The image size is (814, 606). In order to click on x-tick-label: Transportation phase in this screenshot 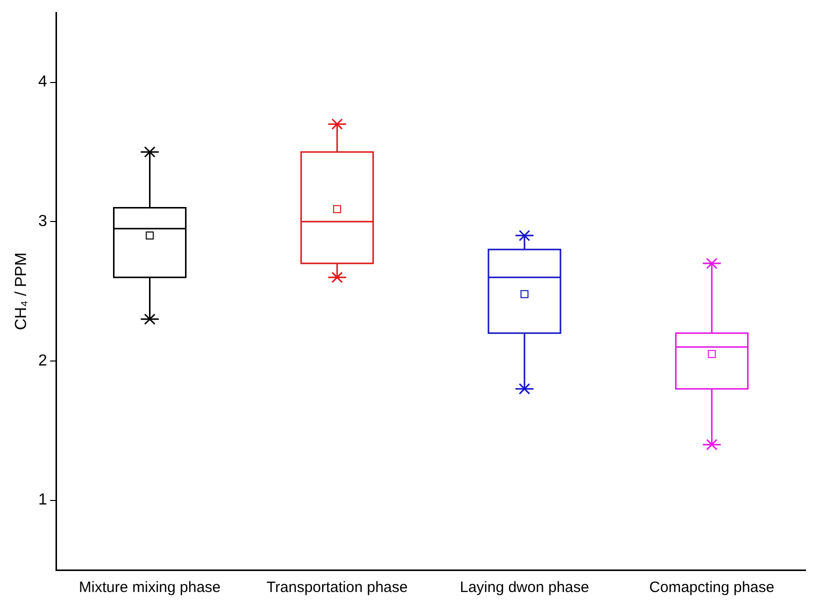, I will do `click(337, 587)`.